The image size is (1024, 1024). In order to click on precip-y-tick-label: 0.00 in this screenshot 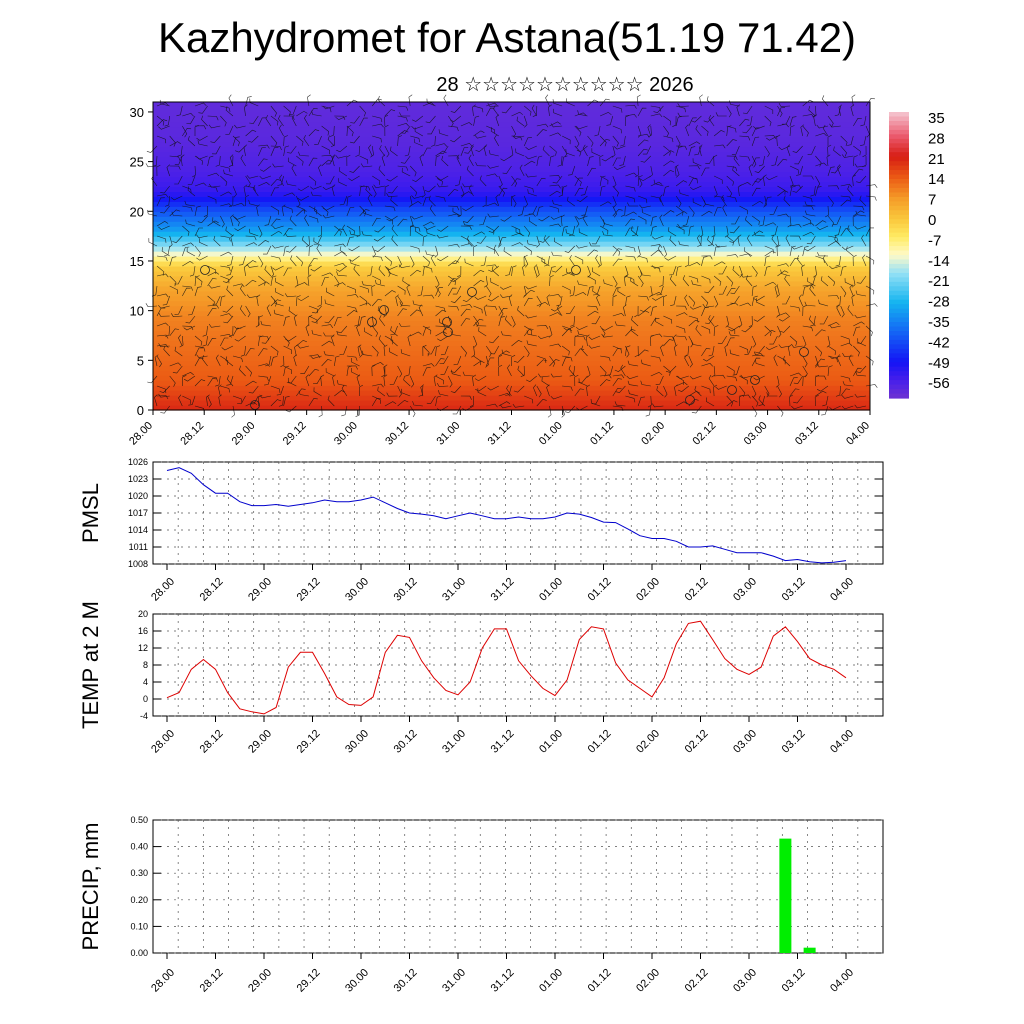, I will do `click(139, 953)`.